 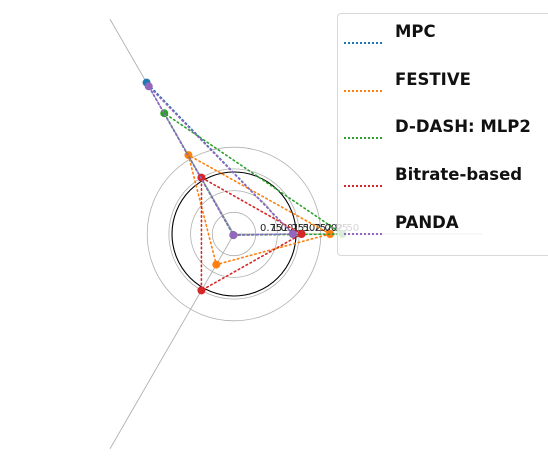 I want to click on legend-item-mpc: MPC, so click(x=443, y=33).